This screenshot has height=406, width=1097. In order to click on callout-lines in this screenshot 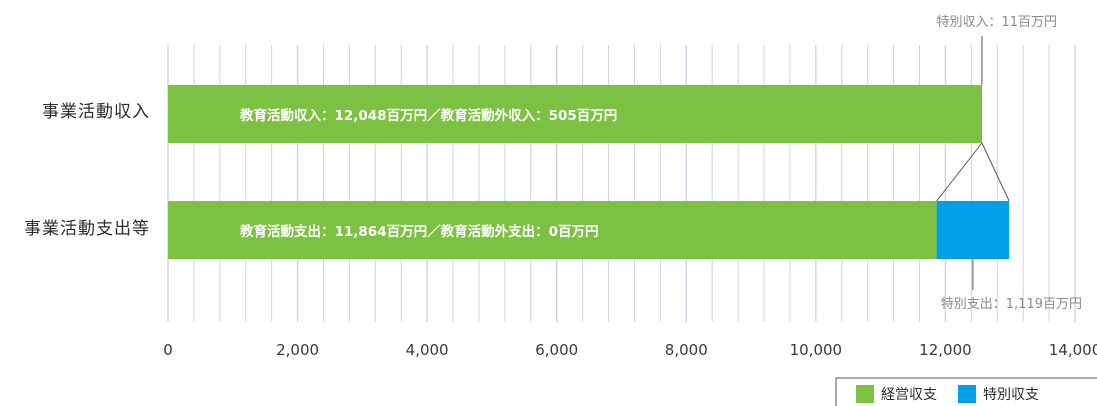, I will do `click(973, 163)`.